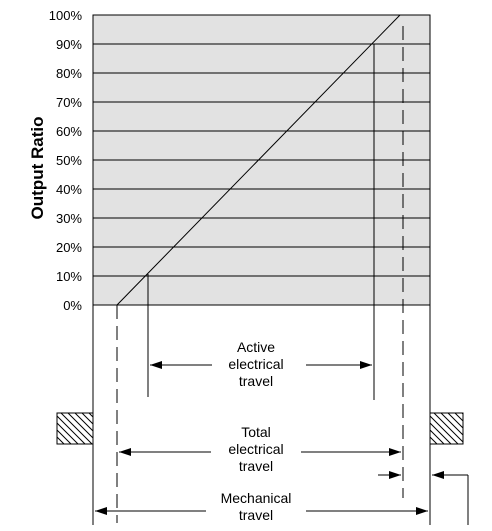  Describe the element at coordinates (255, 449) in the screenshot. I see `total-travel-label-2: electrical` at that location.